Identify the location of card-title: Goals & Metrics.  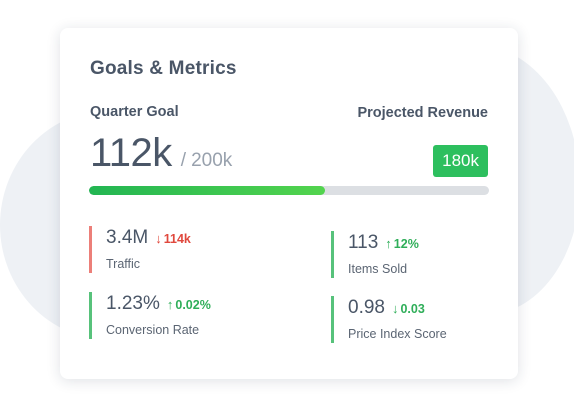
(163, 68).